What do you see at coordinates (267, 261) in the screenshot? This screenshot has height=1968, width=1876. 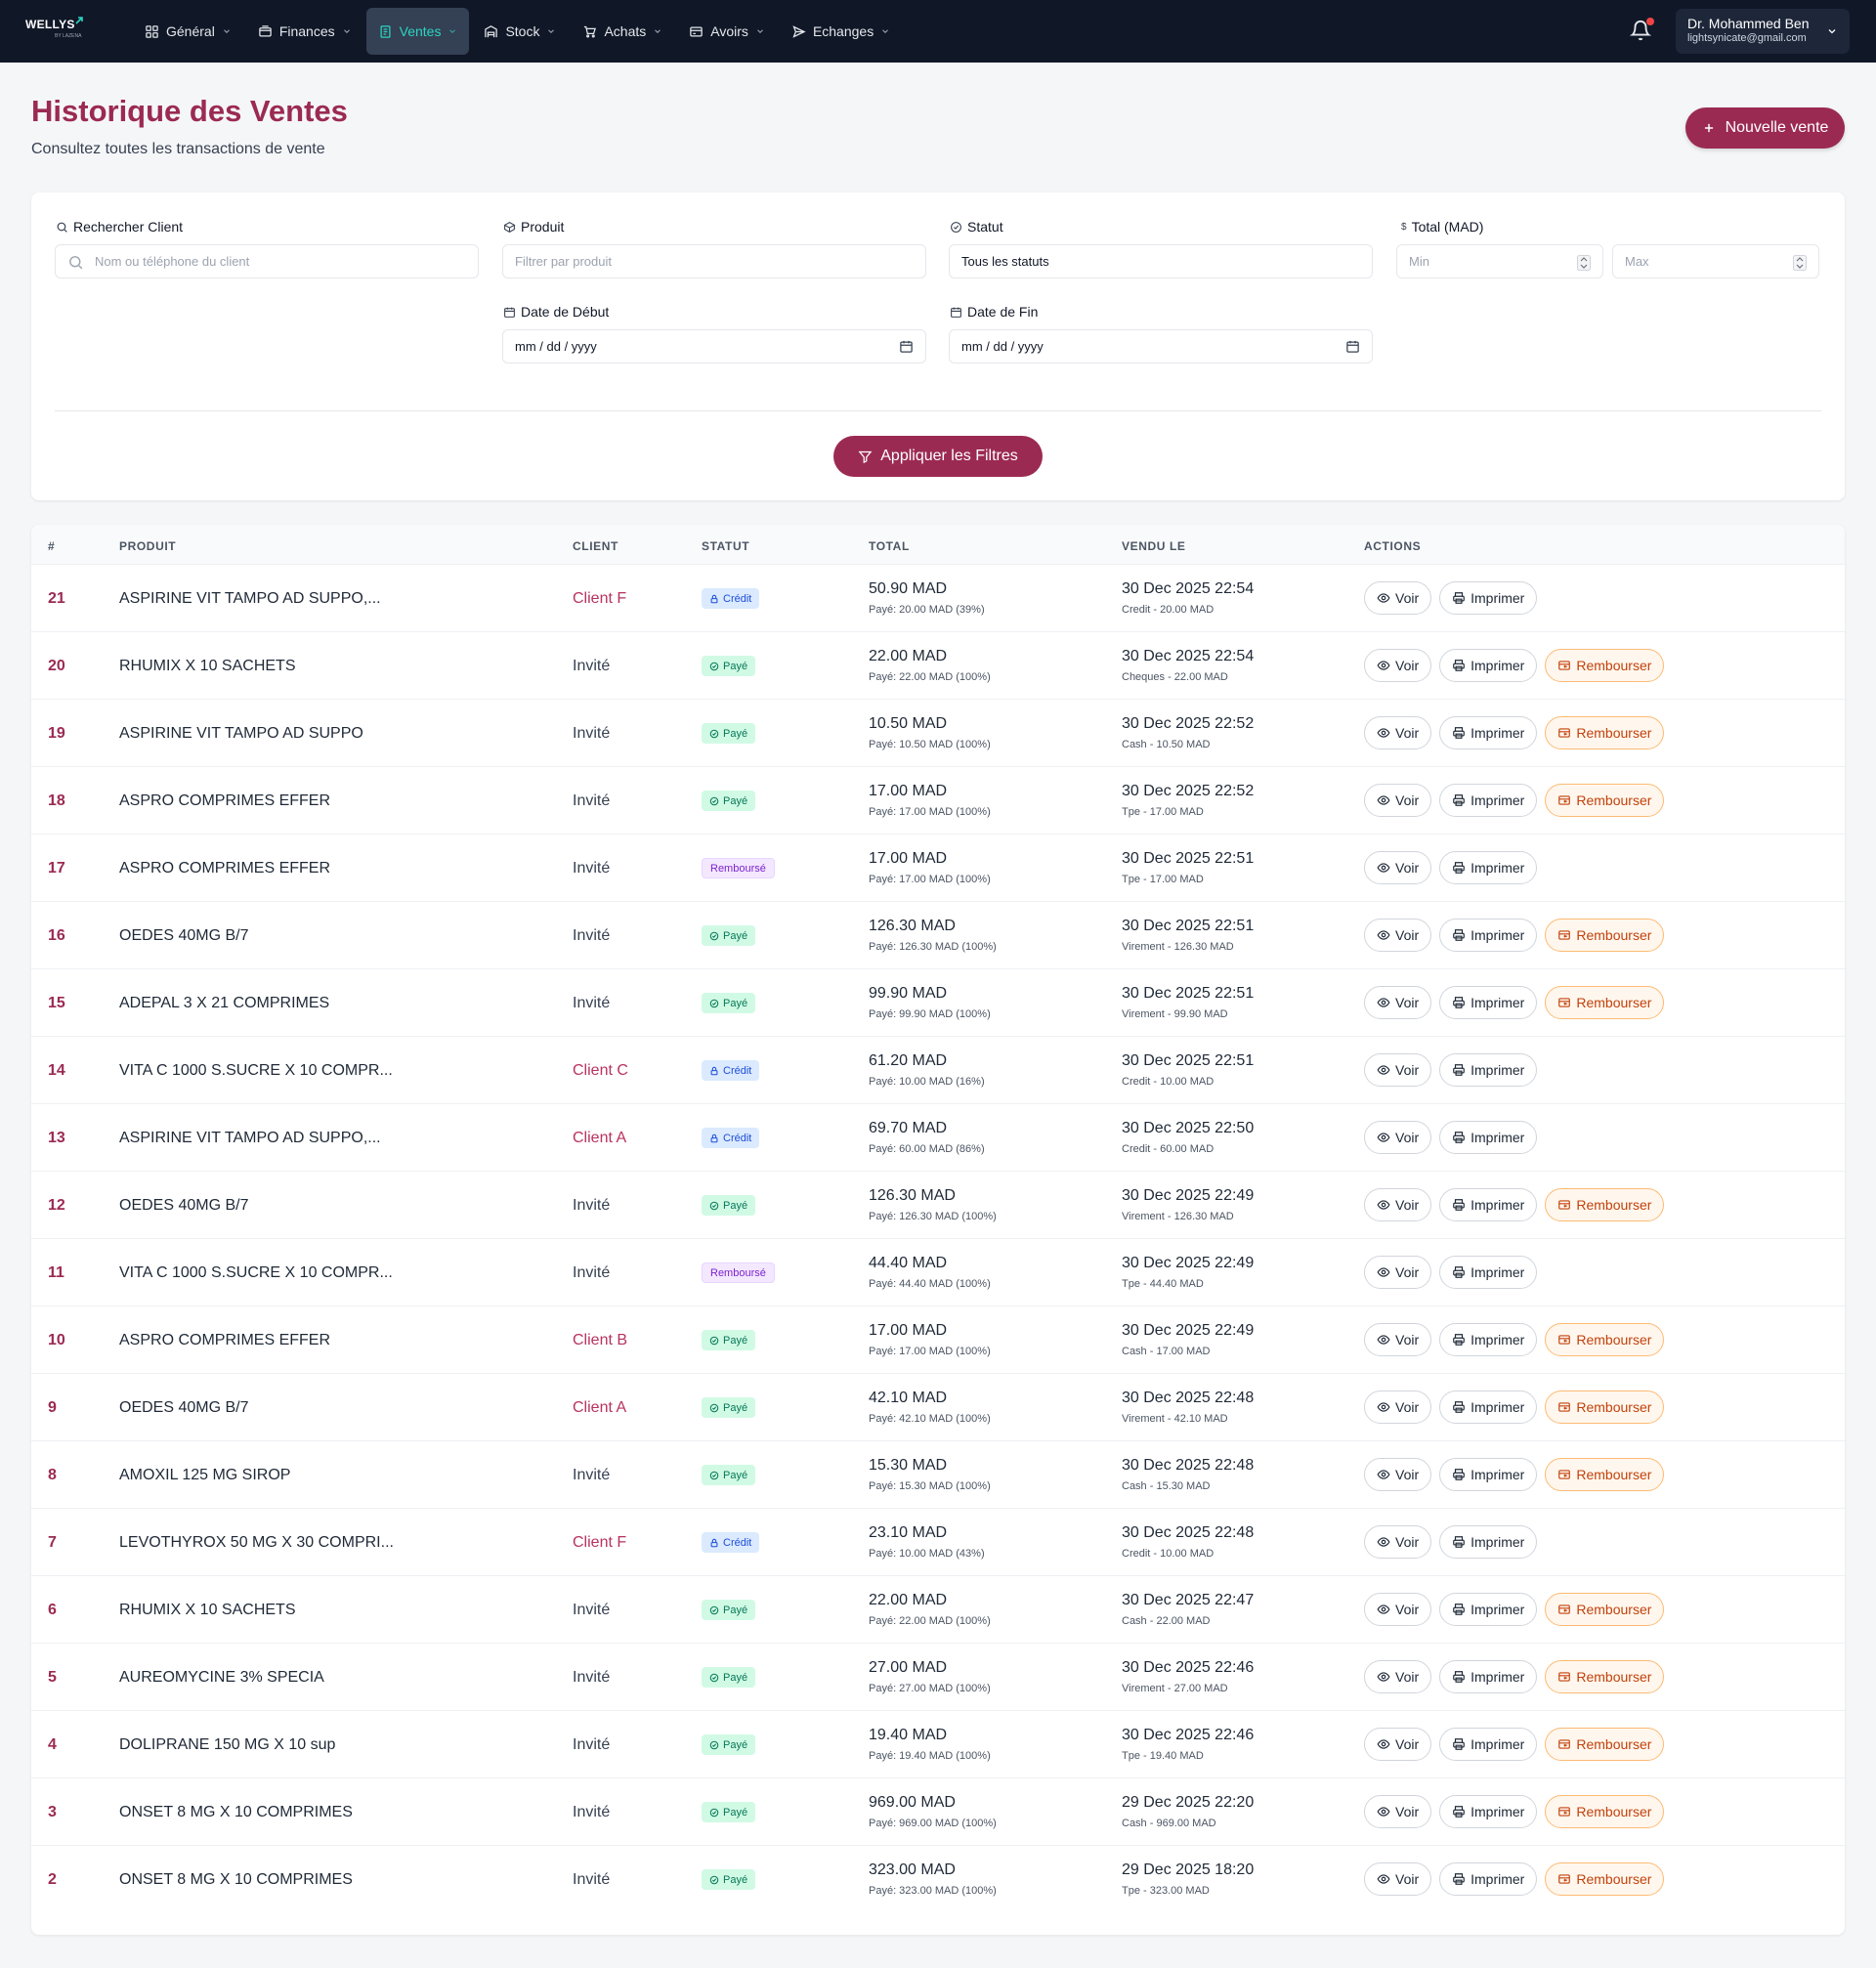 I see `client-search-input: Nom ou téléphone du client` at bounding box center [267, 261].